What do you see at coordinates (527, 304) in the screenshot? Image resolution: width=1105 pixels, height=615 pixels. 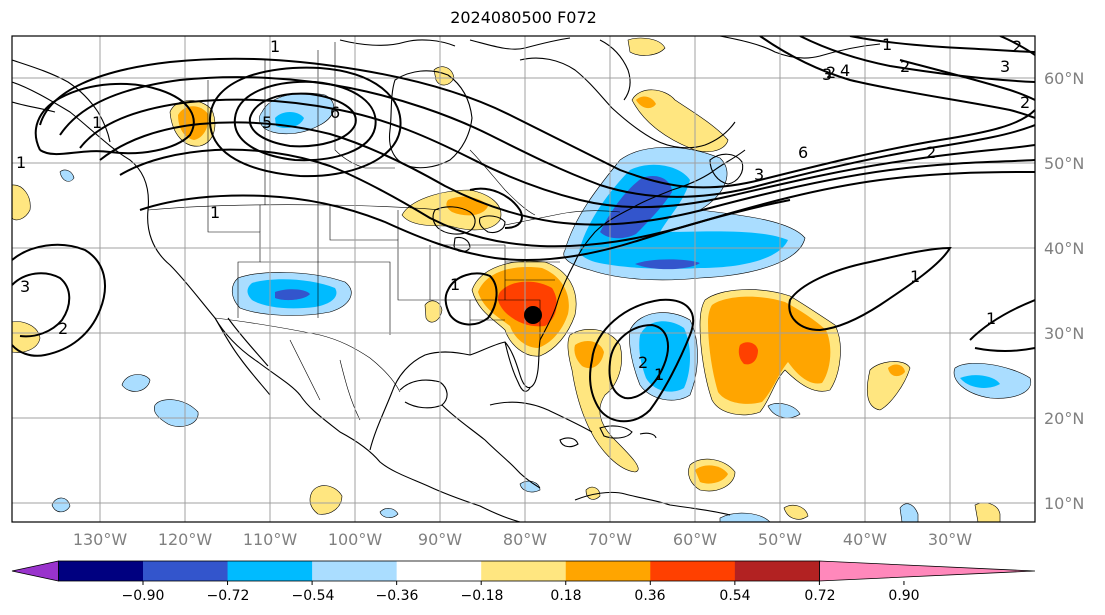 I see `positive-anomaly-southeast-core` at bounding box center [527, 304].